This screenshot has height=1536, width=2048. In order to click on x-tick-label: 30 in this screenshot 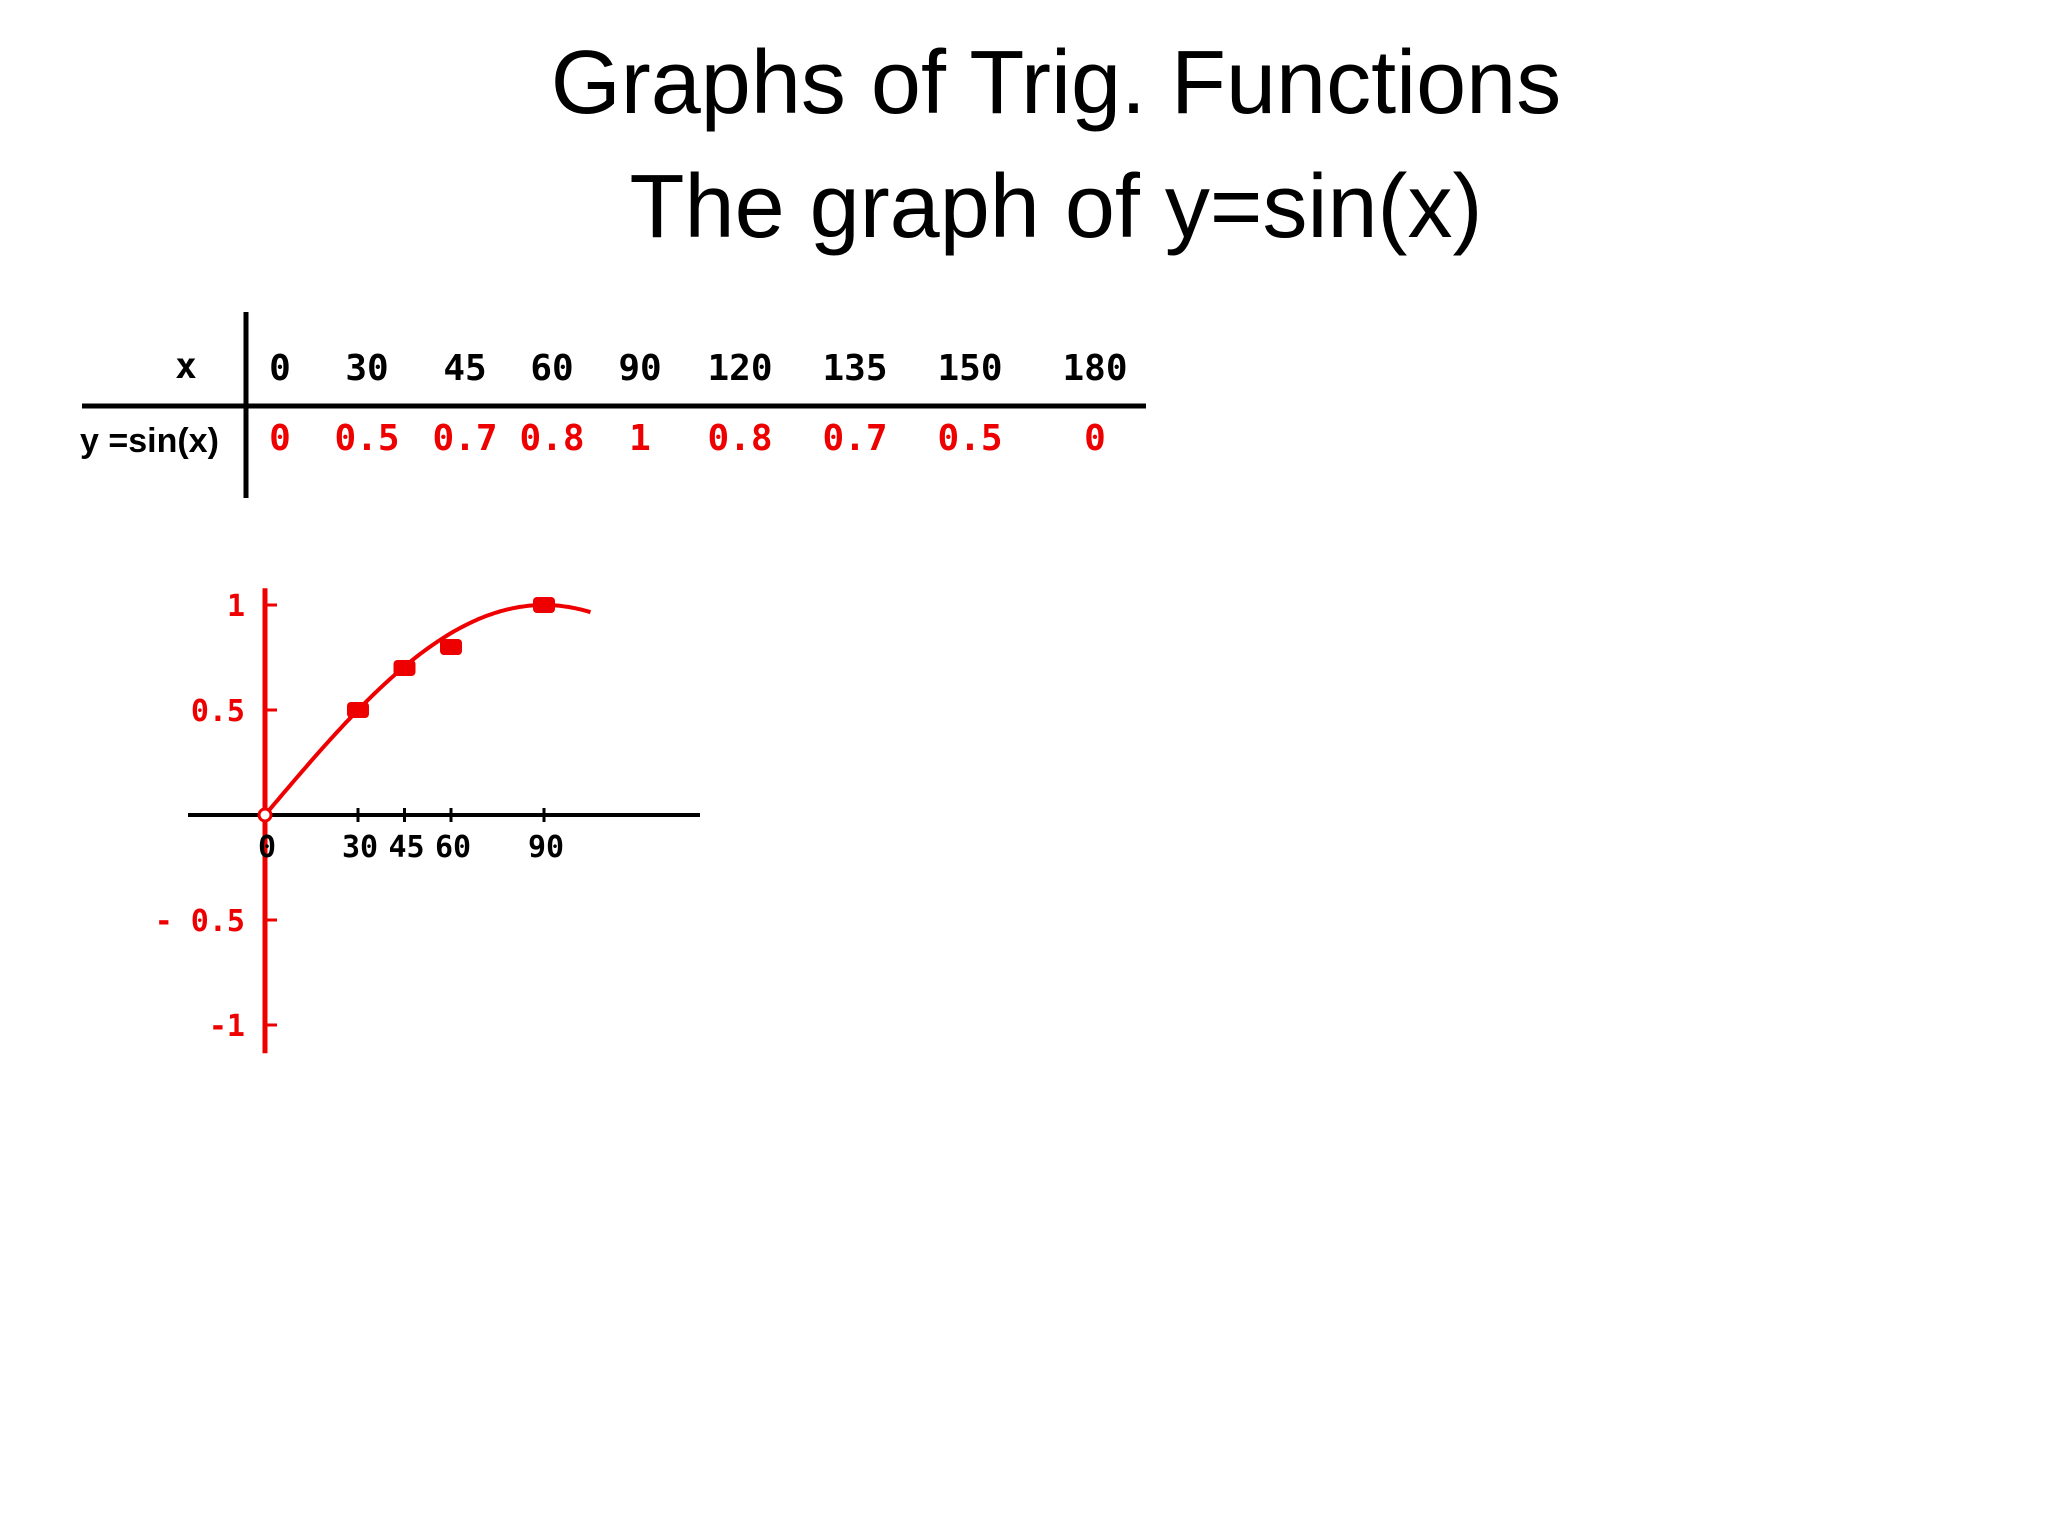, I will do `click(360, 847)`.